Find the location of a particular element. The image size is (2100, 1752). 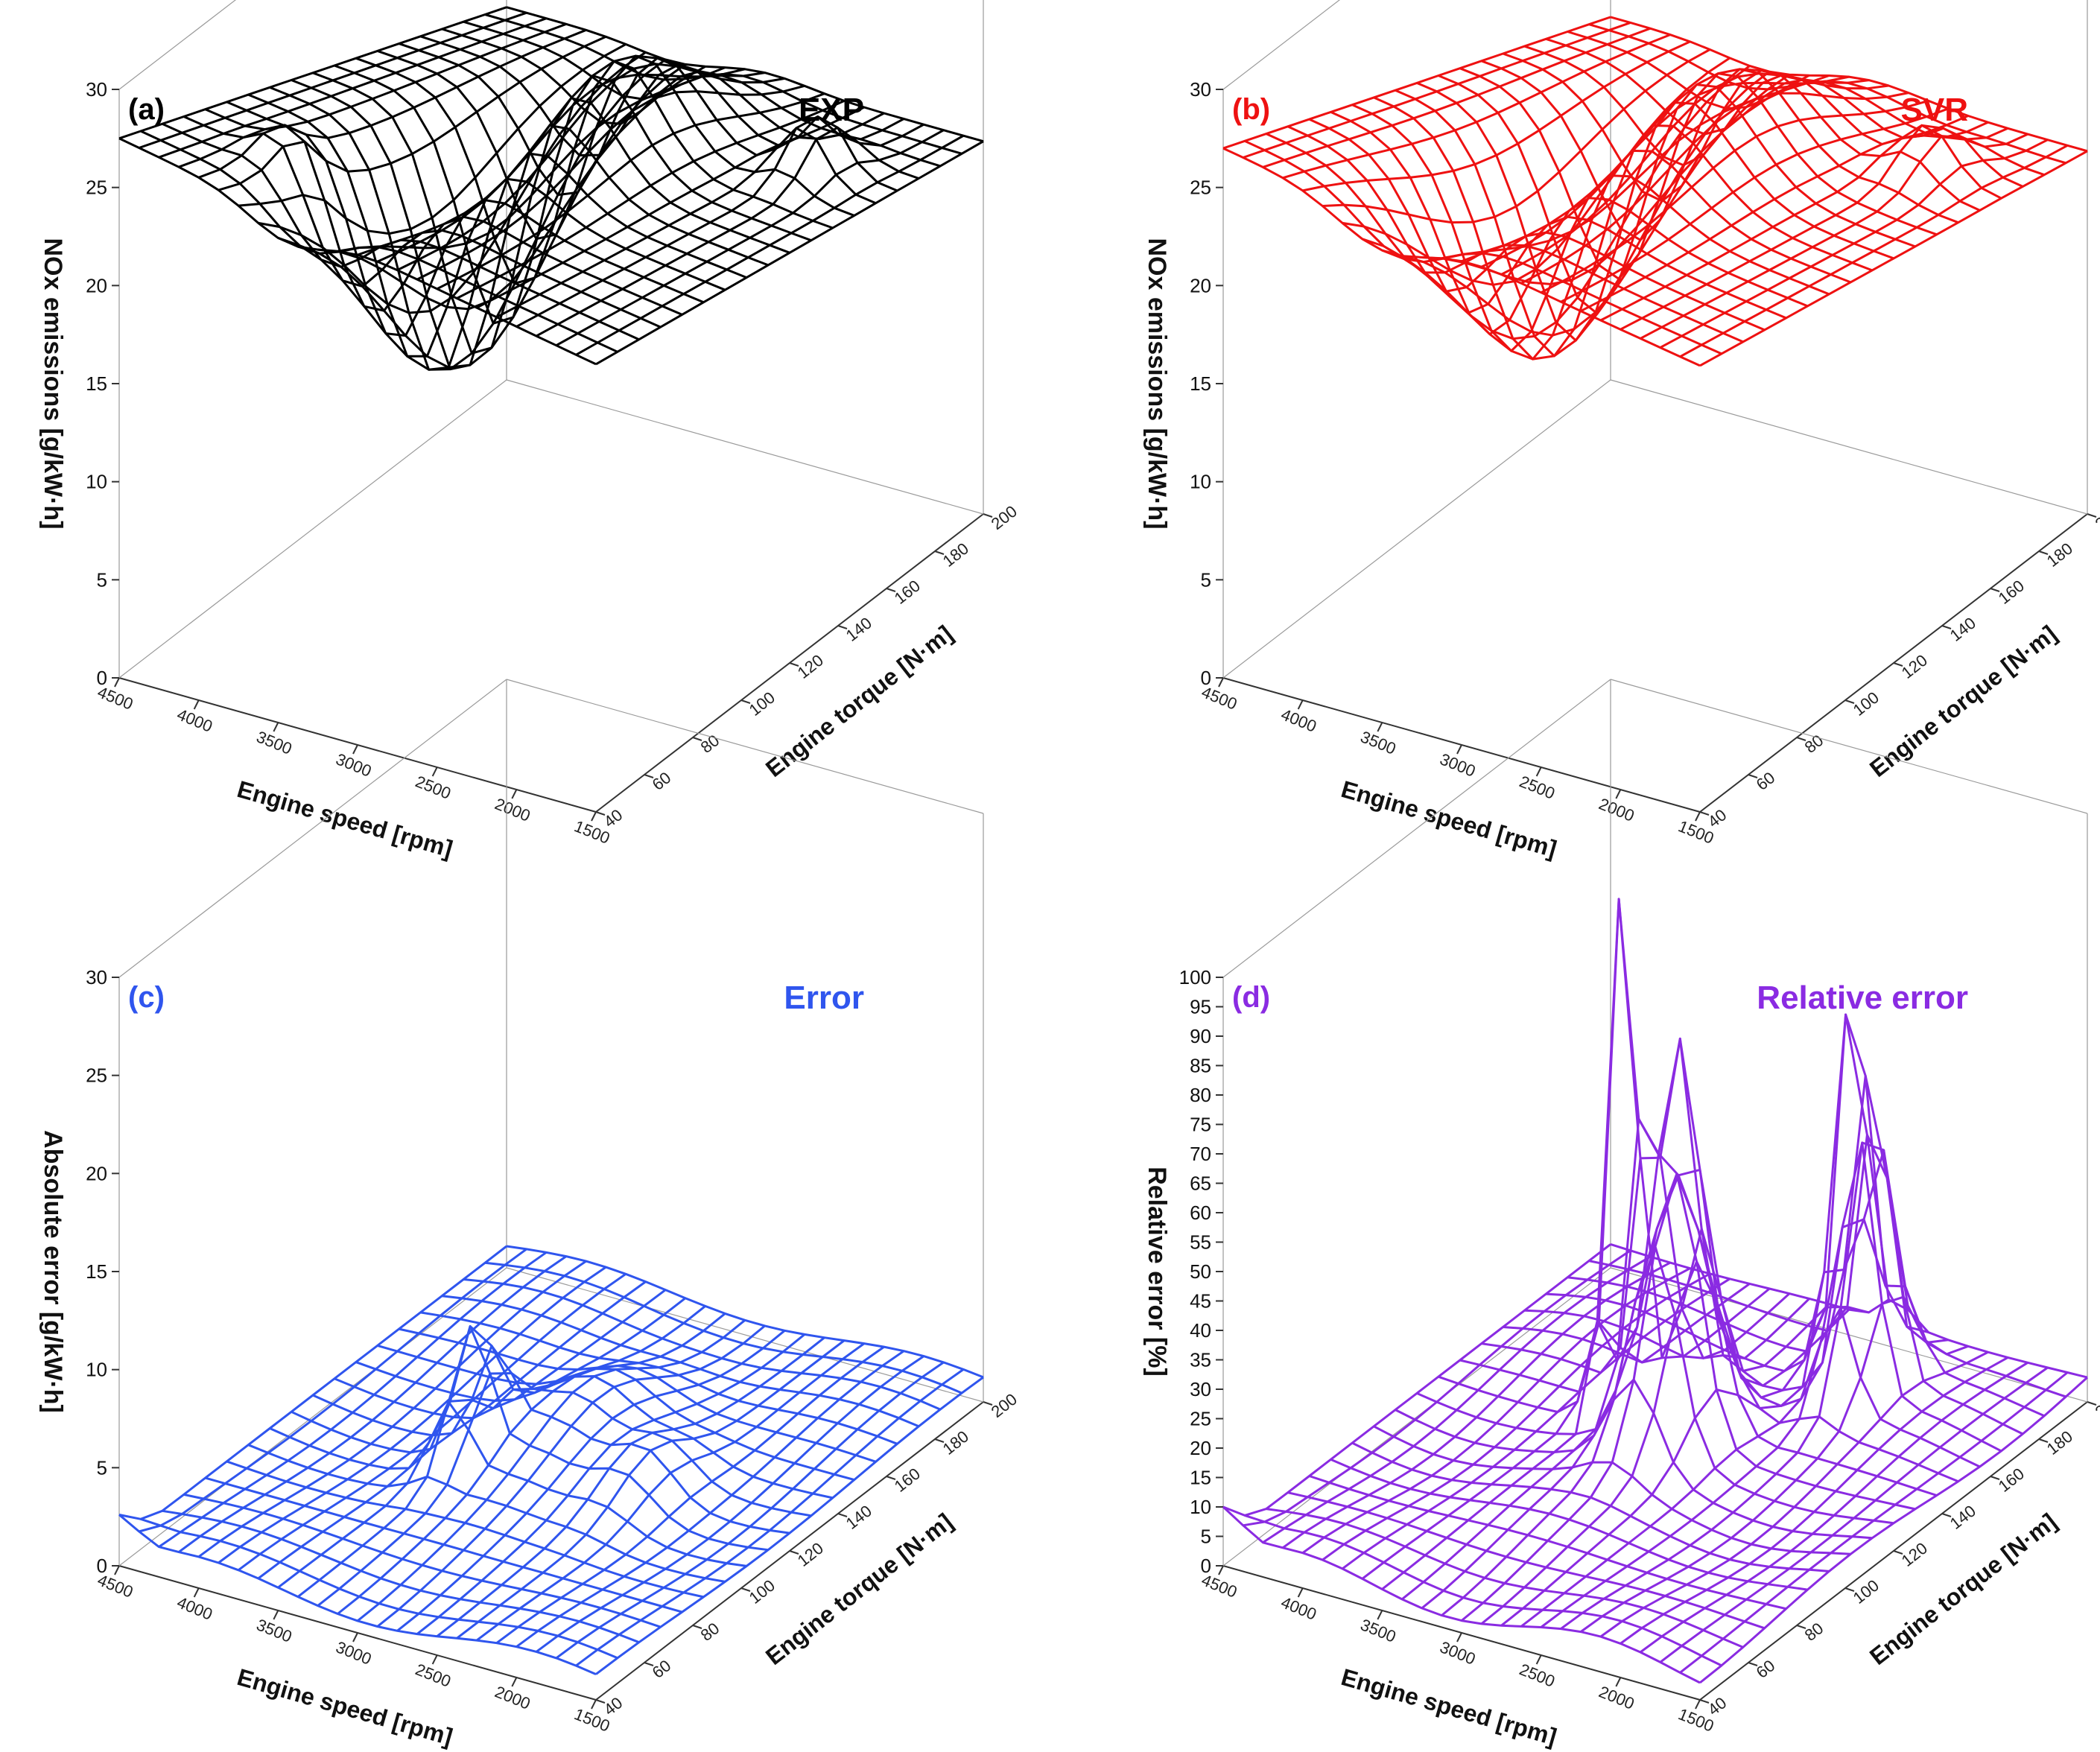

z-tick-label: 45 is located at coordinates (1200, 1301).